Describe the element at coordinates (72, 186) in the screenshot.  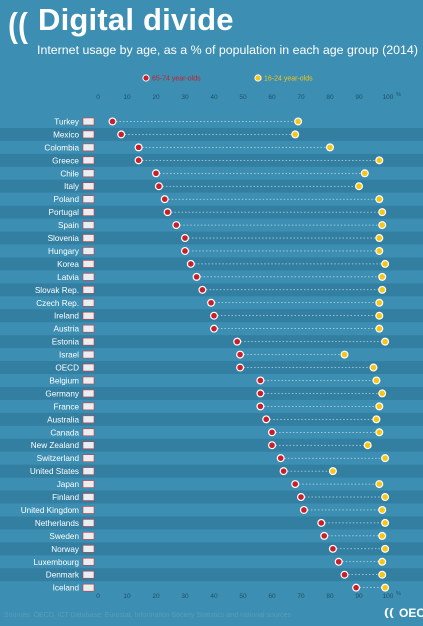
I see `category-label: Italy` at that location.